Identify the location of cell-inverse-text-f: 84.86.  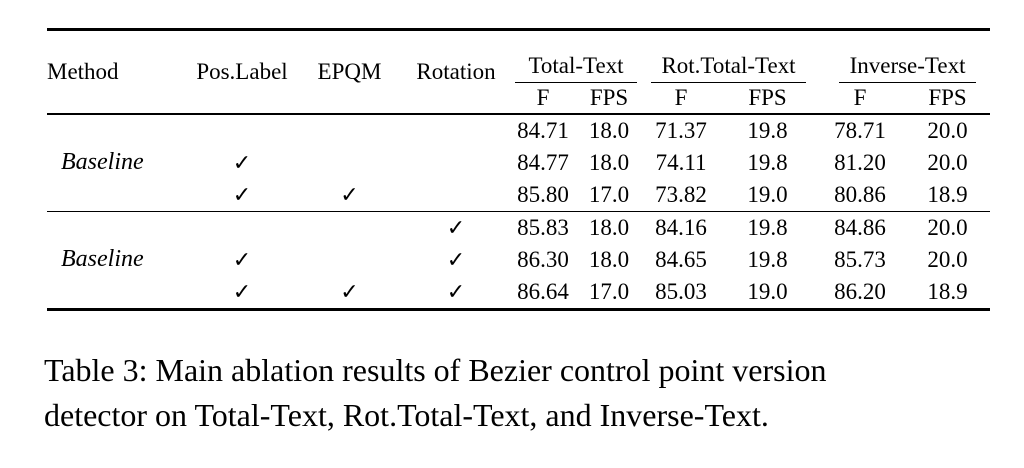
(860, 227).